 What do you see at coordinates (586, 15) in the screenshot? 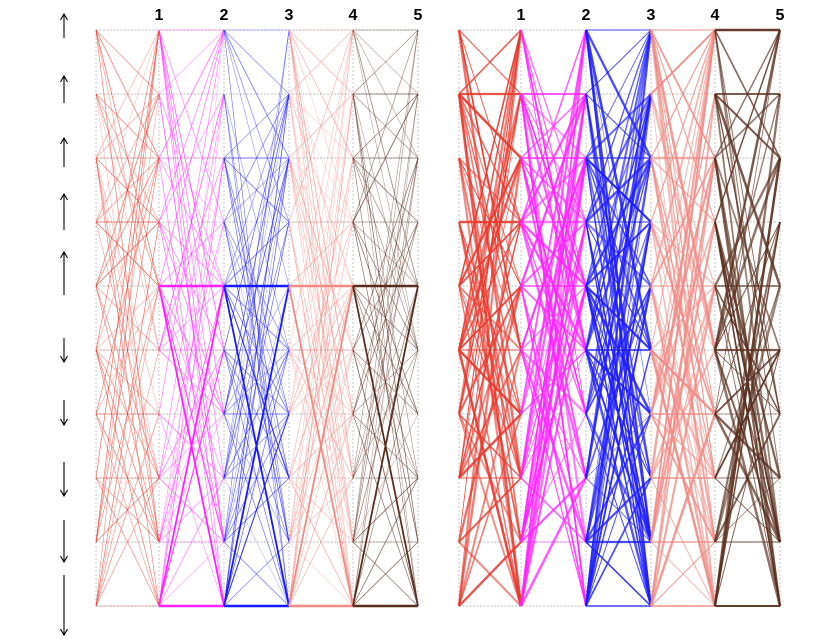
I see `right-axis-label-2: 2` at bounding box center [586, 15].